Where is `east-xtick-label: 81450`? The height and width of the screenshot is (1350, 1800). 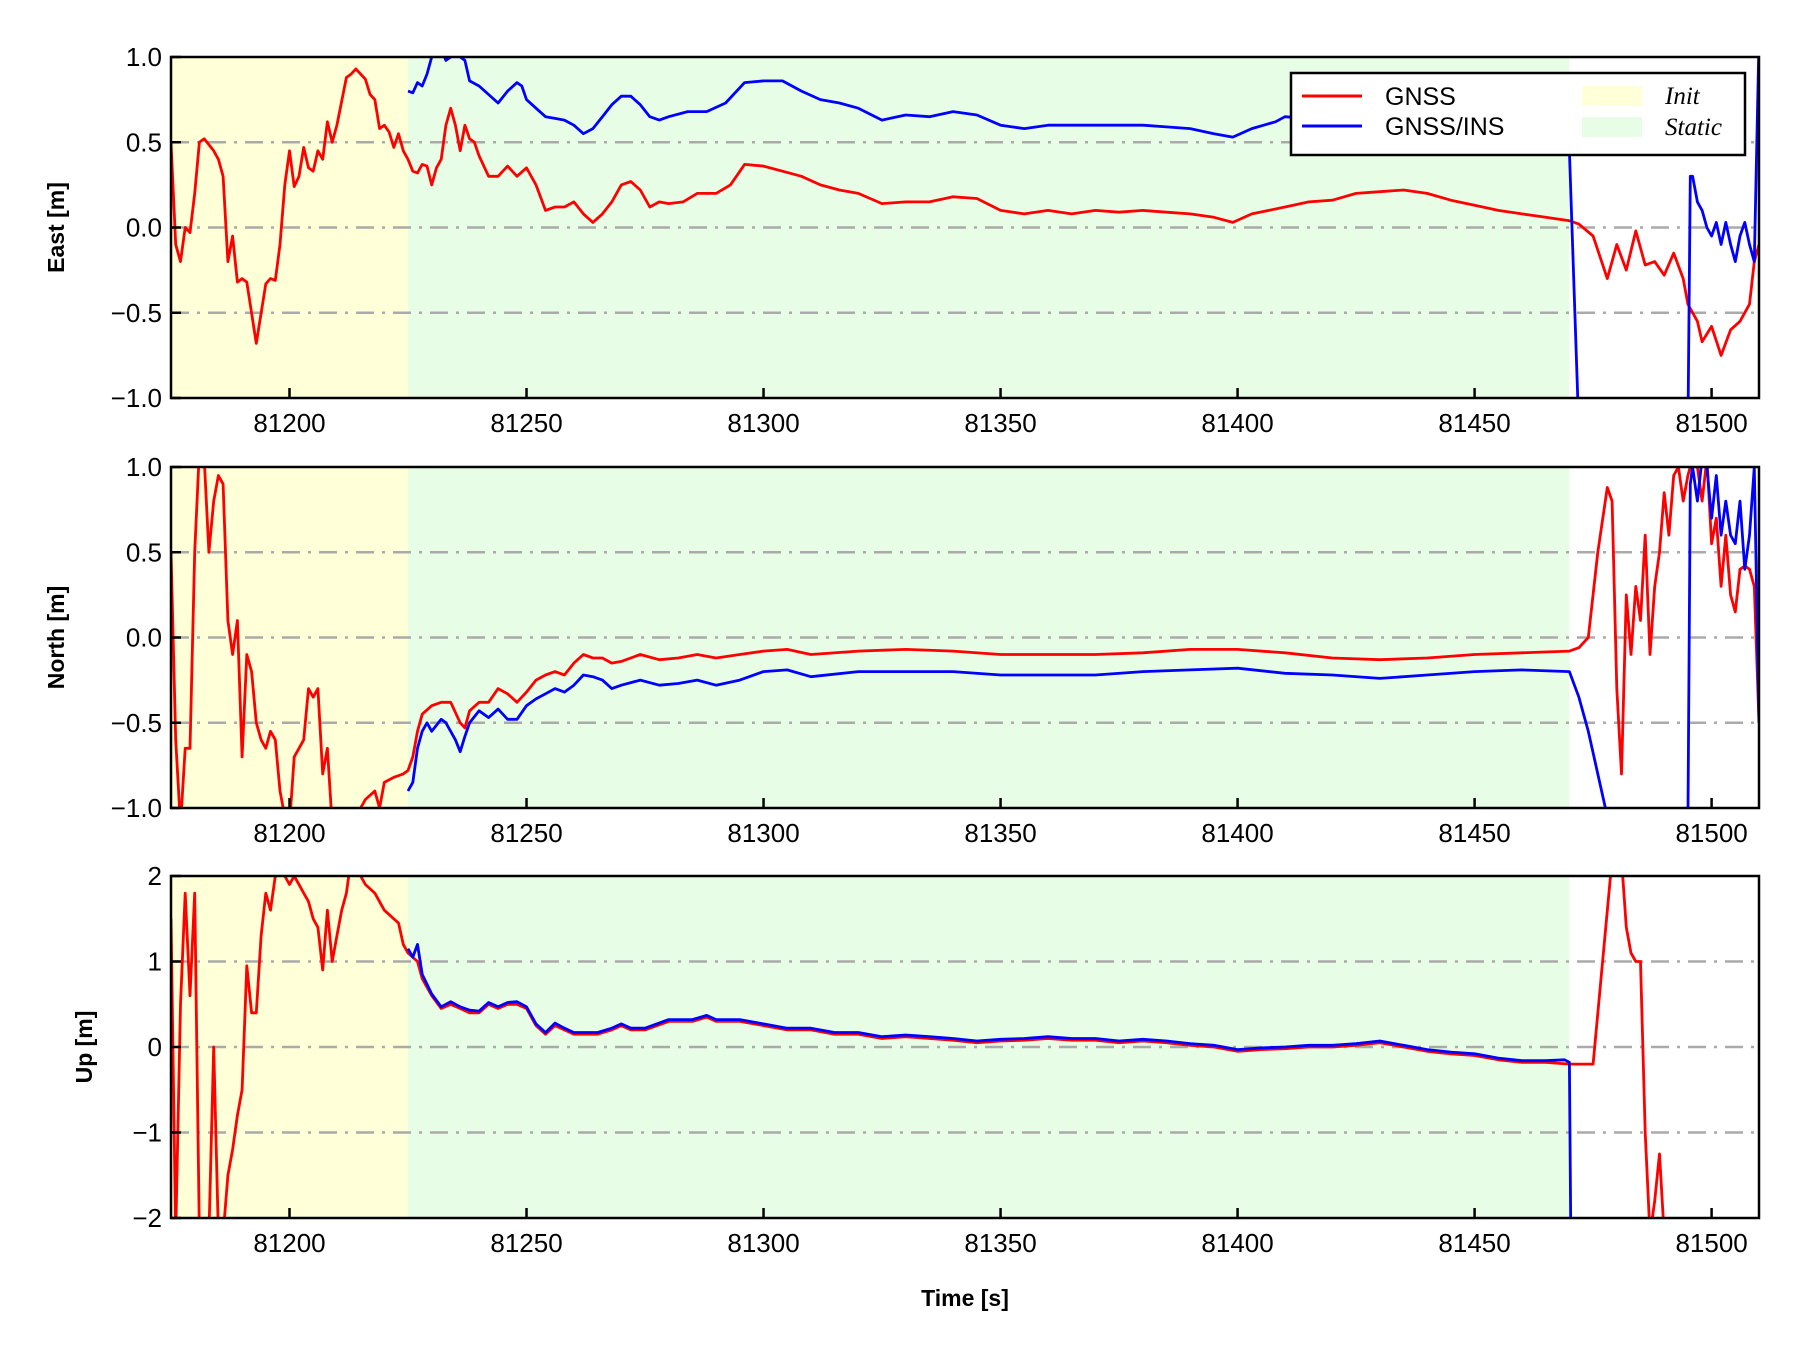
east-xtick-label: 81450 is located at coordinates (1474, 423).